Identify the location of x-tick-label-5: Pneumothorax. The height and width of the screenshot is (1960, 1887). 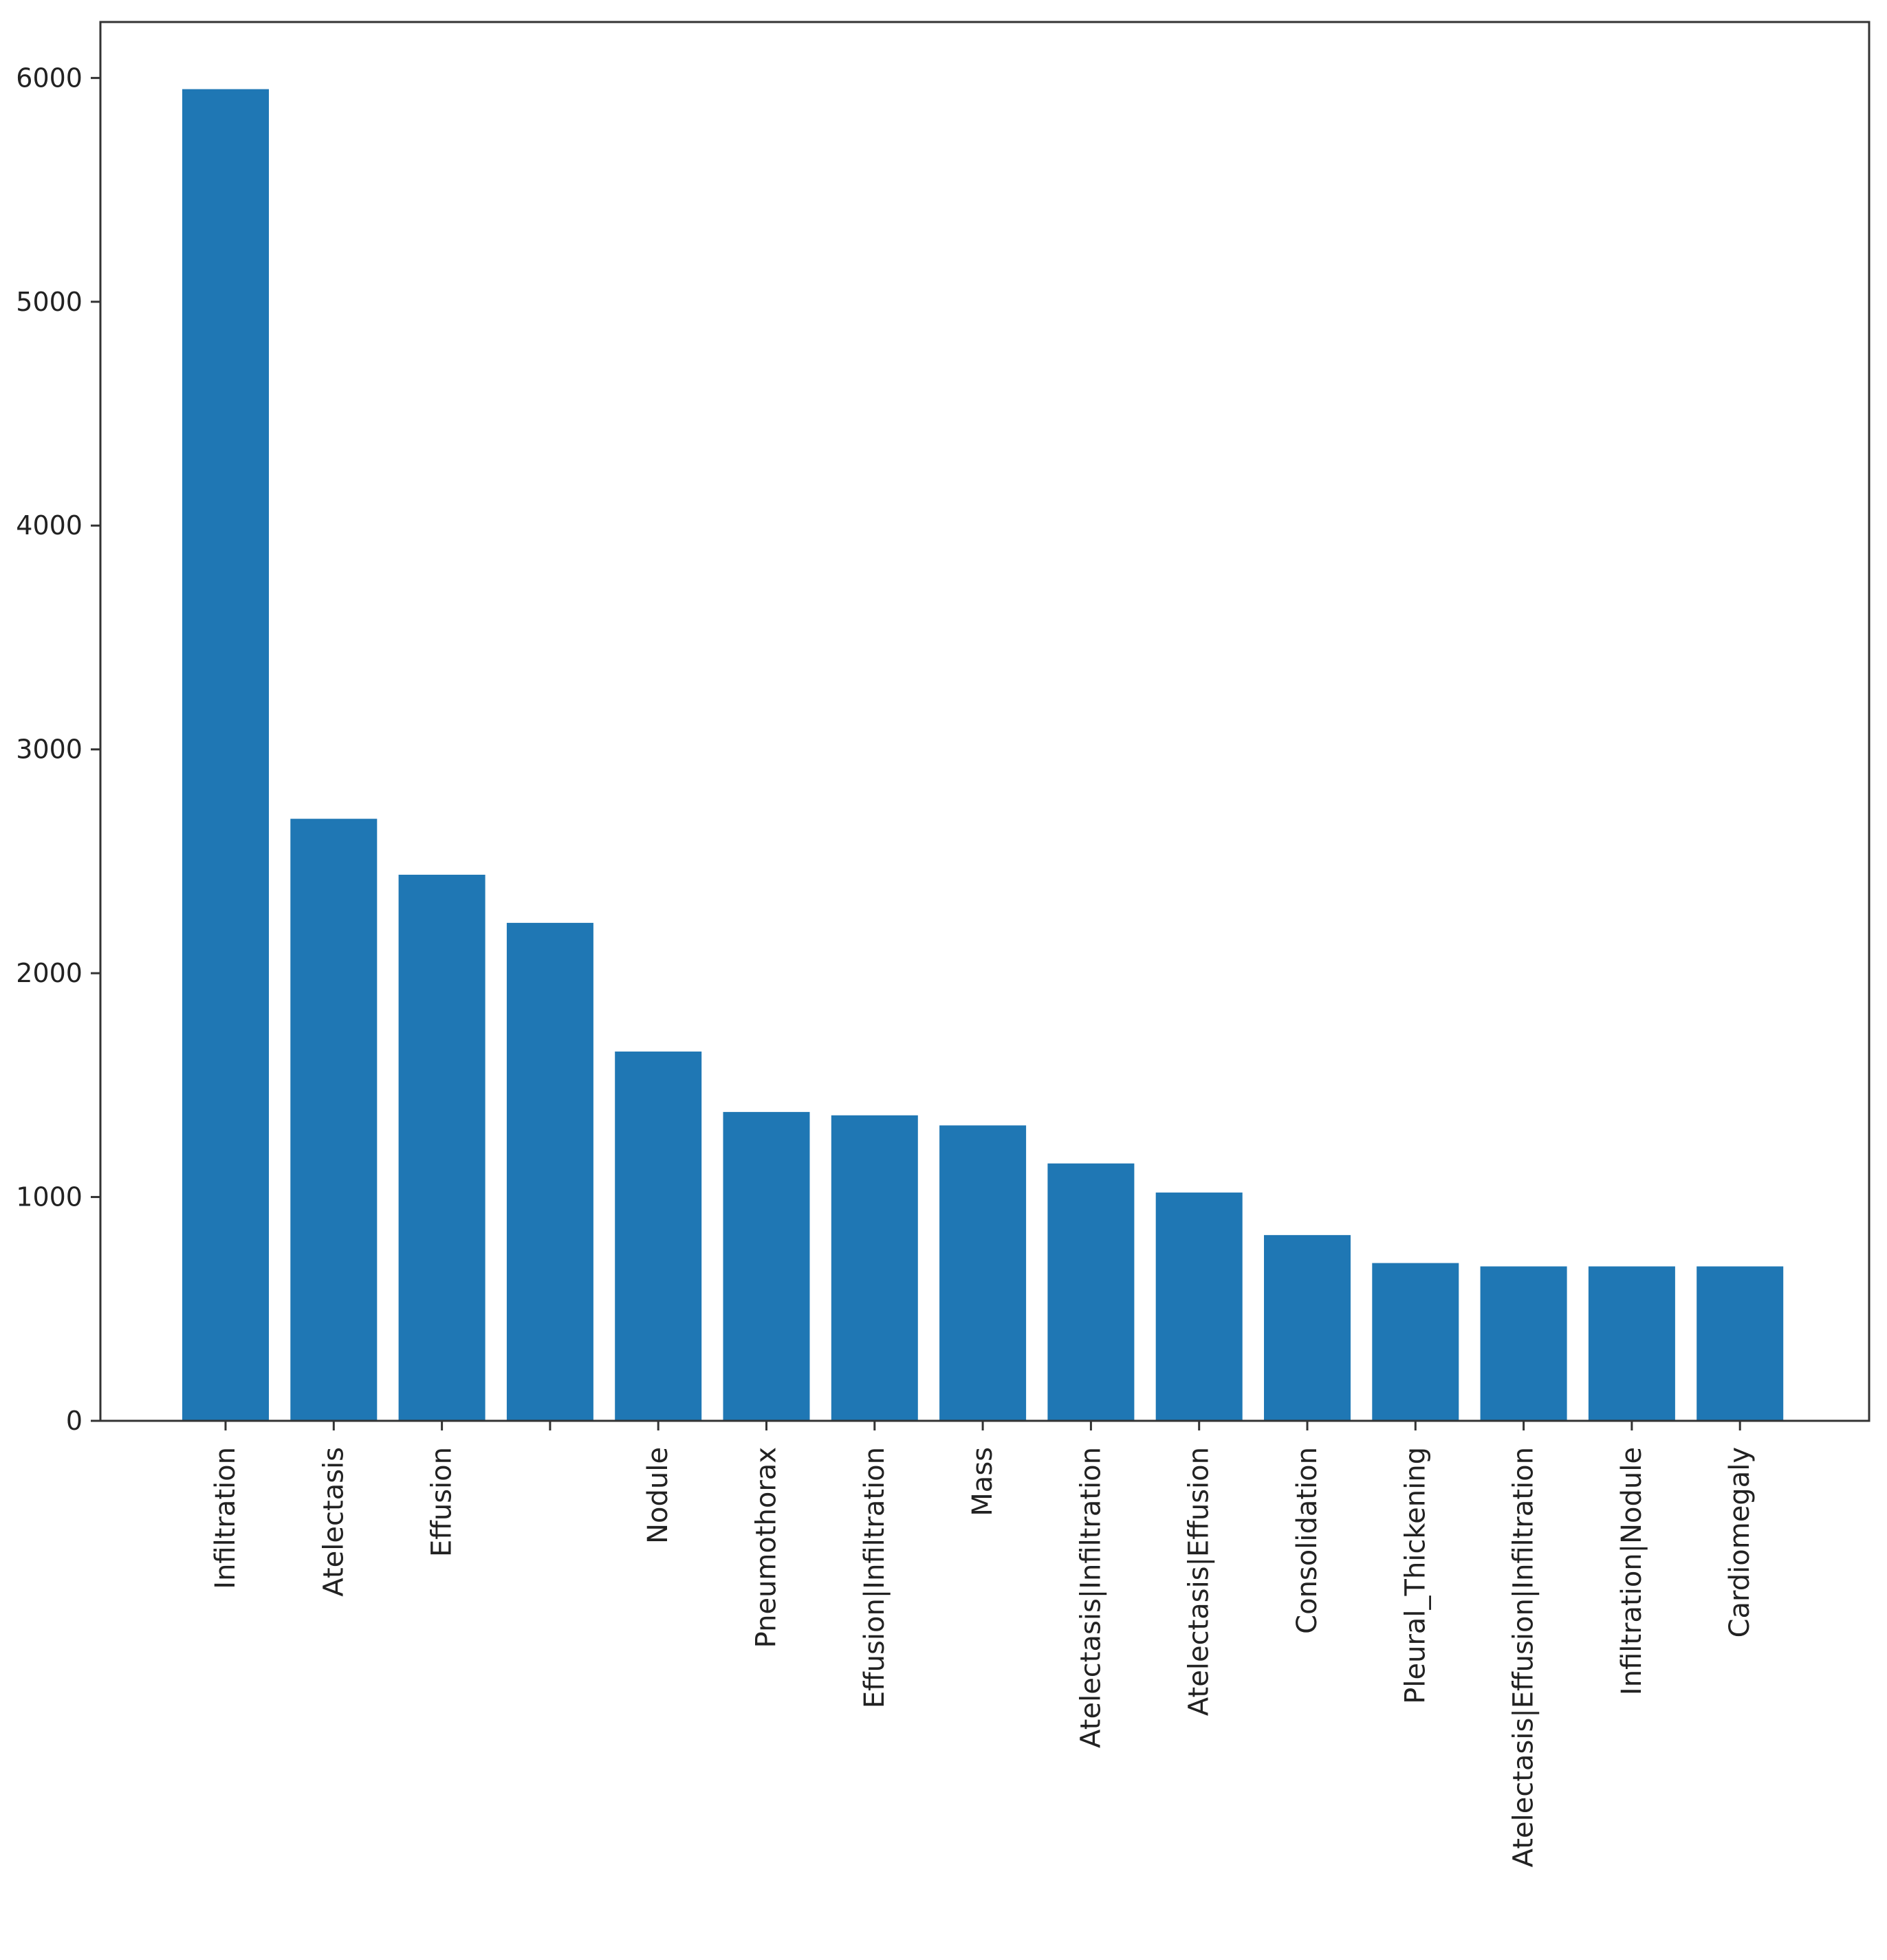
(767, 1547).